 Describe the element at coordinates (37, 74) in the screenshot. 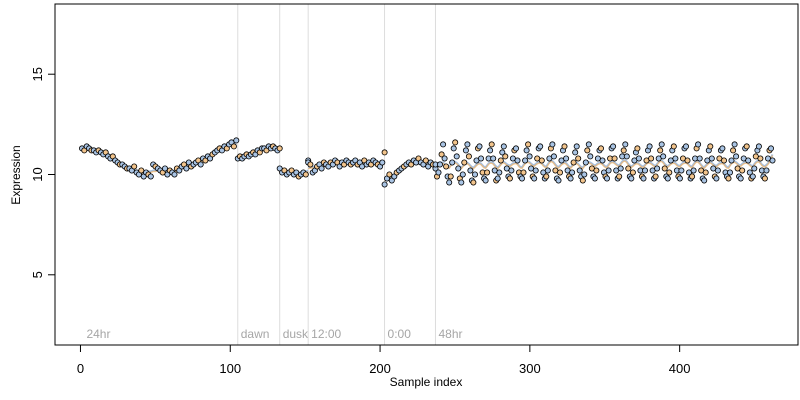

I see `y-tick-label-2: 15` at that location.